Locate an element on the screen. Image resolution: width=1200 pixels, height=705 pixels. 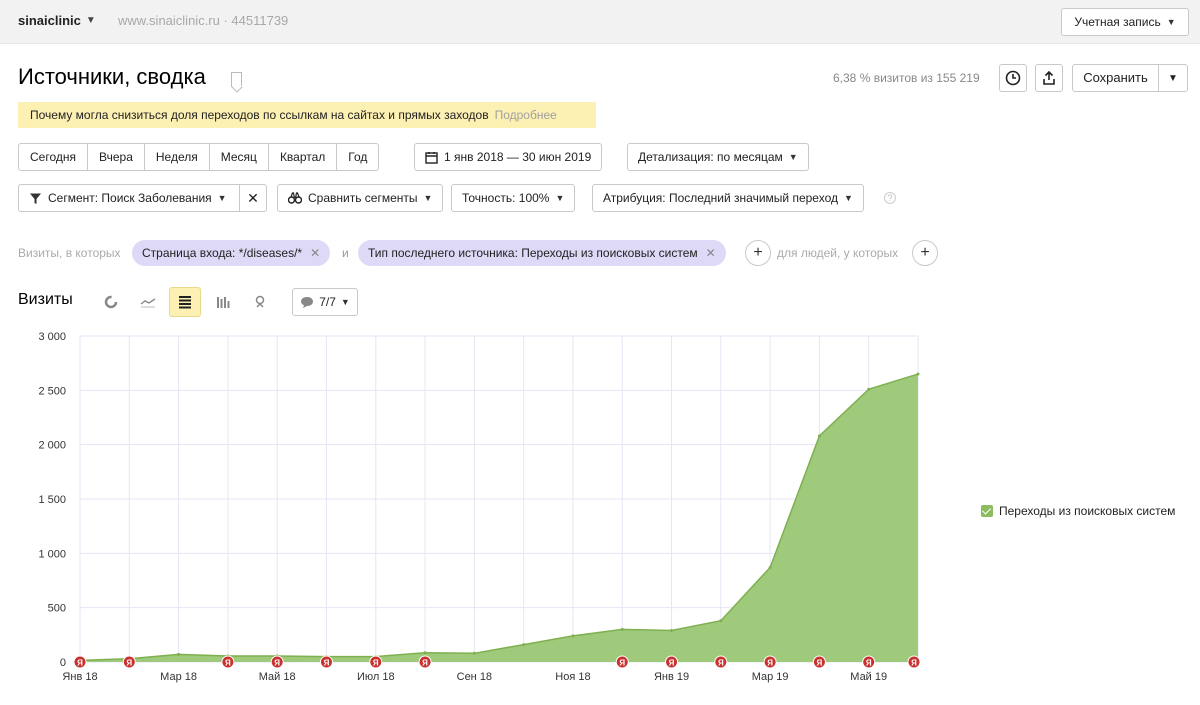
period-quarter: Квартал is located at coordinates (303, 157).